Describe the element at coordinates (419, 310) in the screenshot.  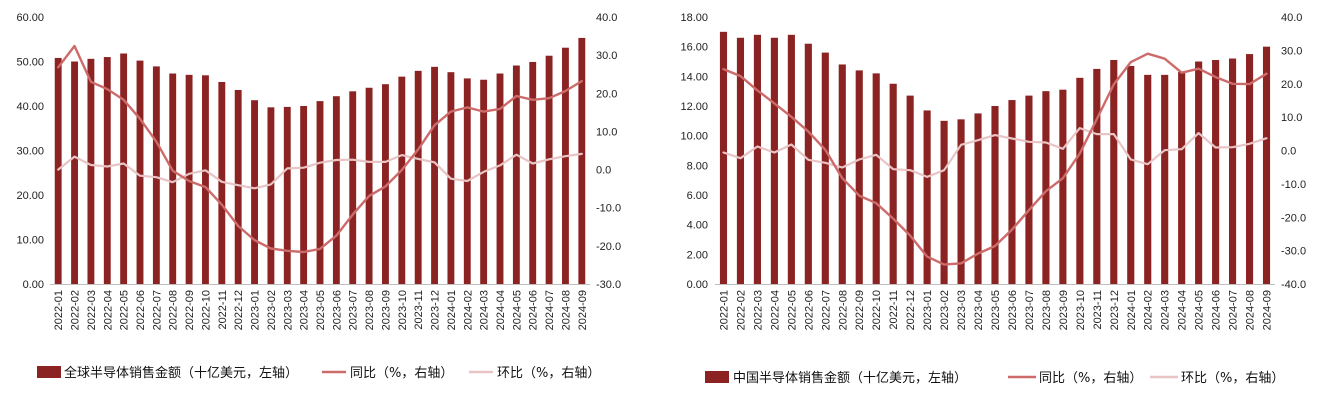
I see `x-axis-tick-label: 2023-11` at that location.